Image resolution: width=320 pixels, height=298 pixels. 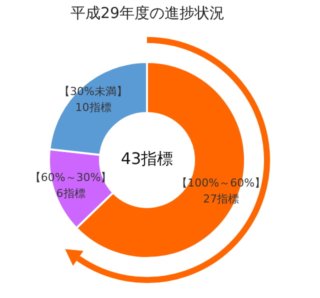 I want to click on data-label: 6指標, so click(x=71, y=193).